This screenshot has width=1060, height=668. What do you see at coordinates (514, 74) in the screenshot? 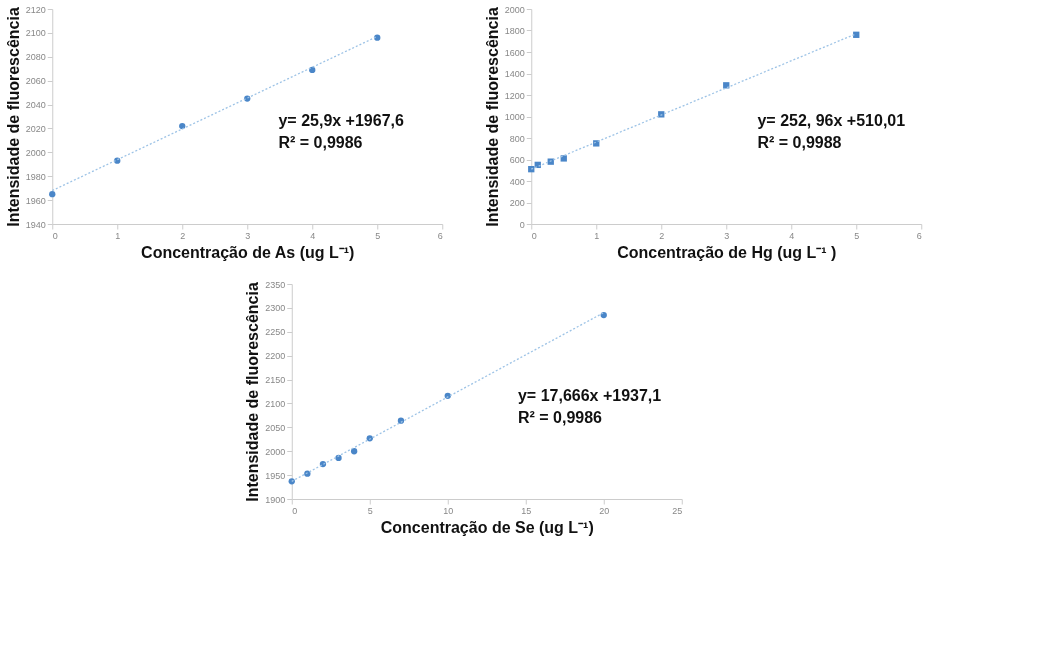
I see `y-tick-label: 1400` at bounding box center [514, 74].